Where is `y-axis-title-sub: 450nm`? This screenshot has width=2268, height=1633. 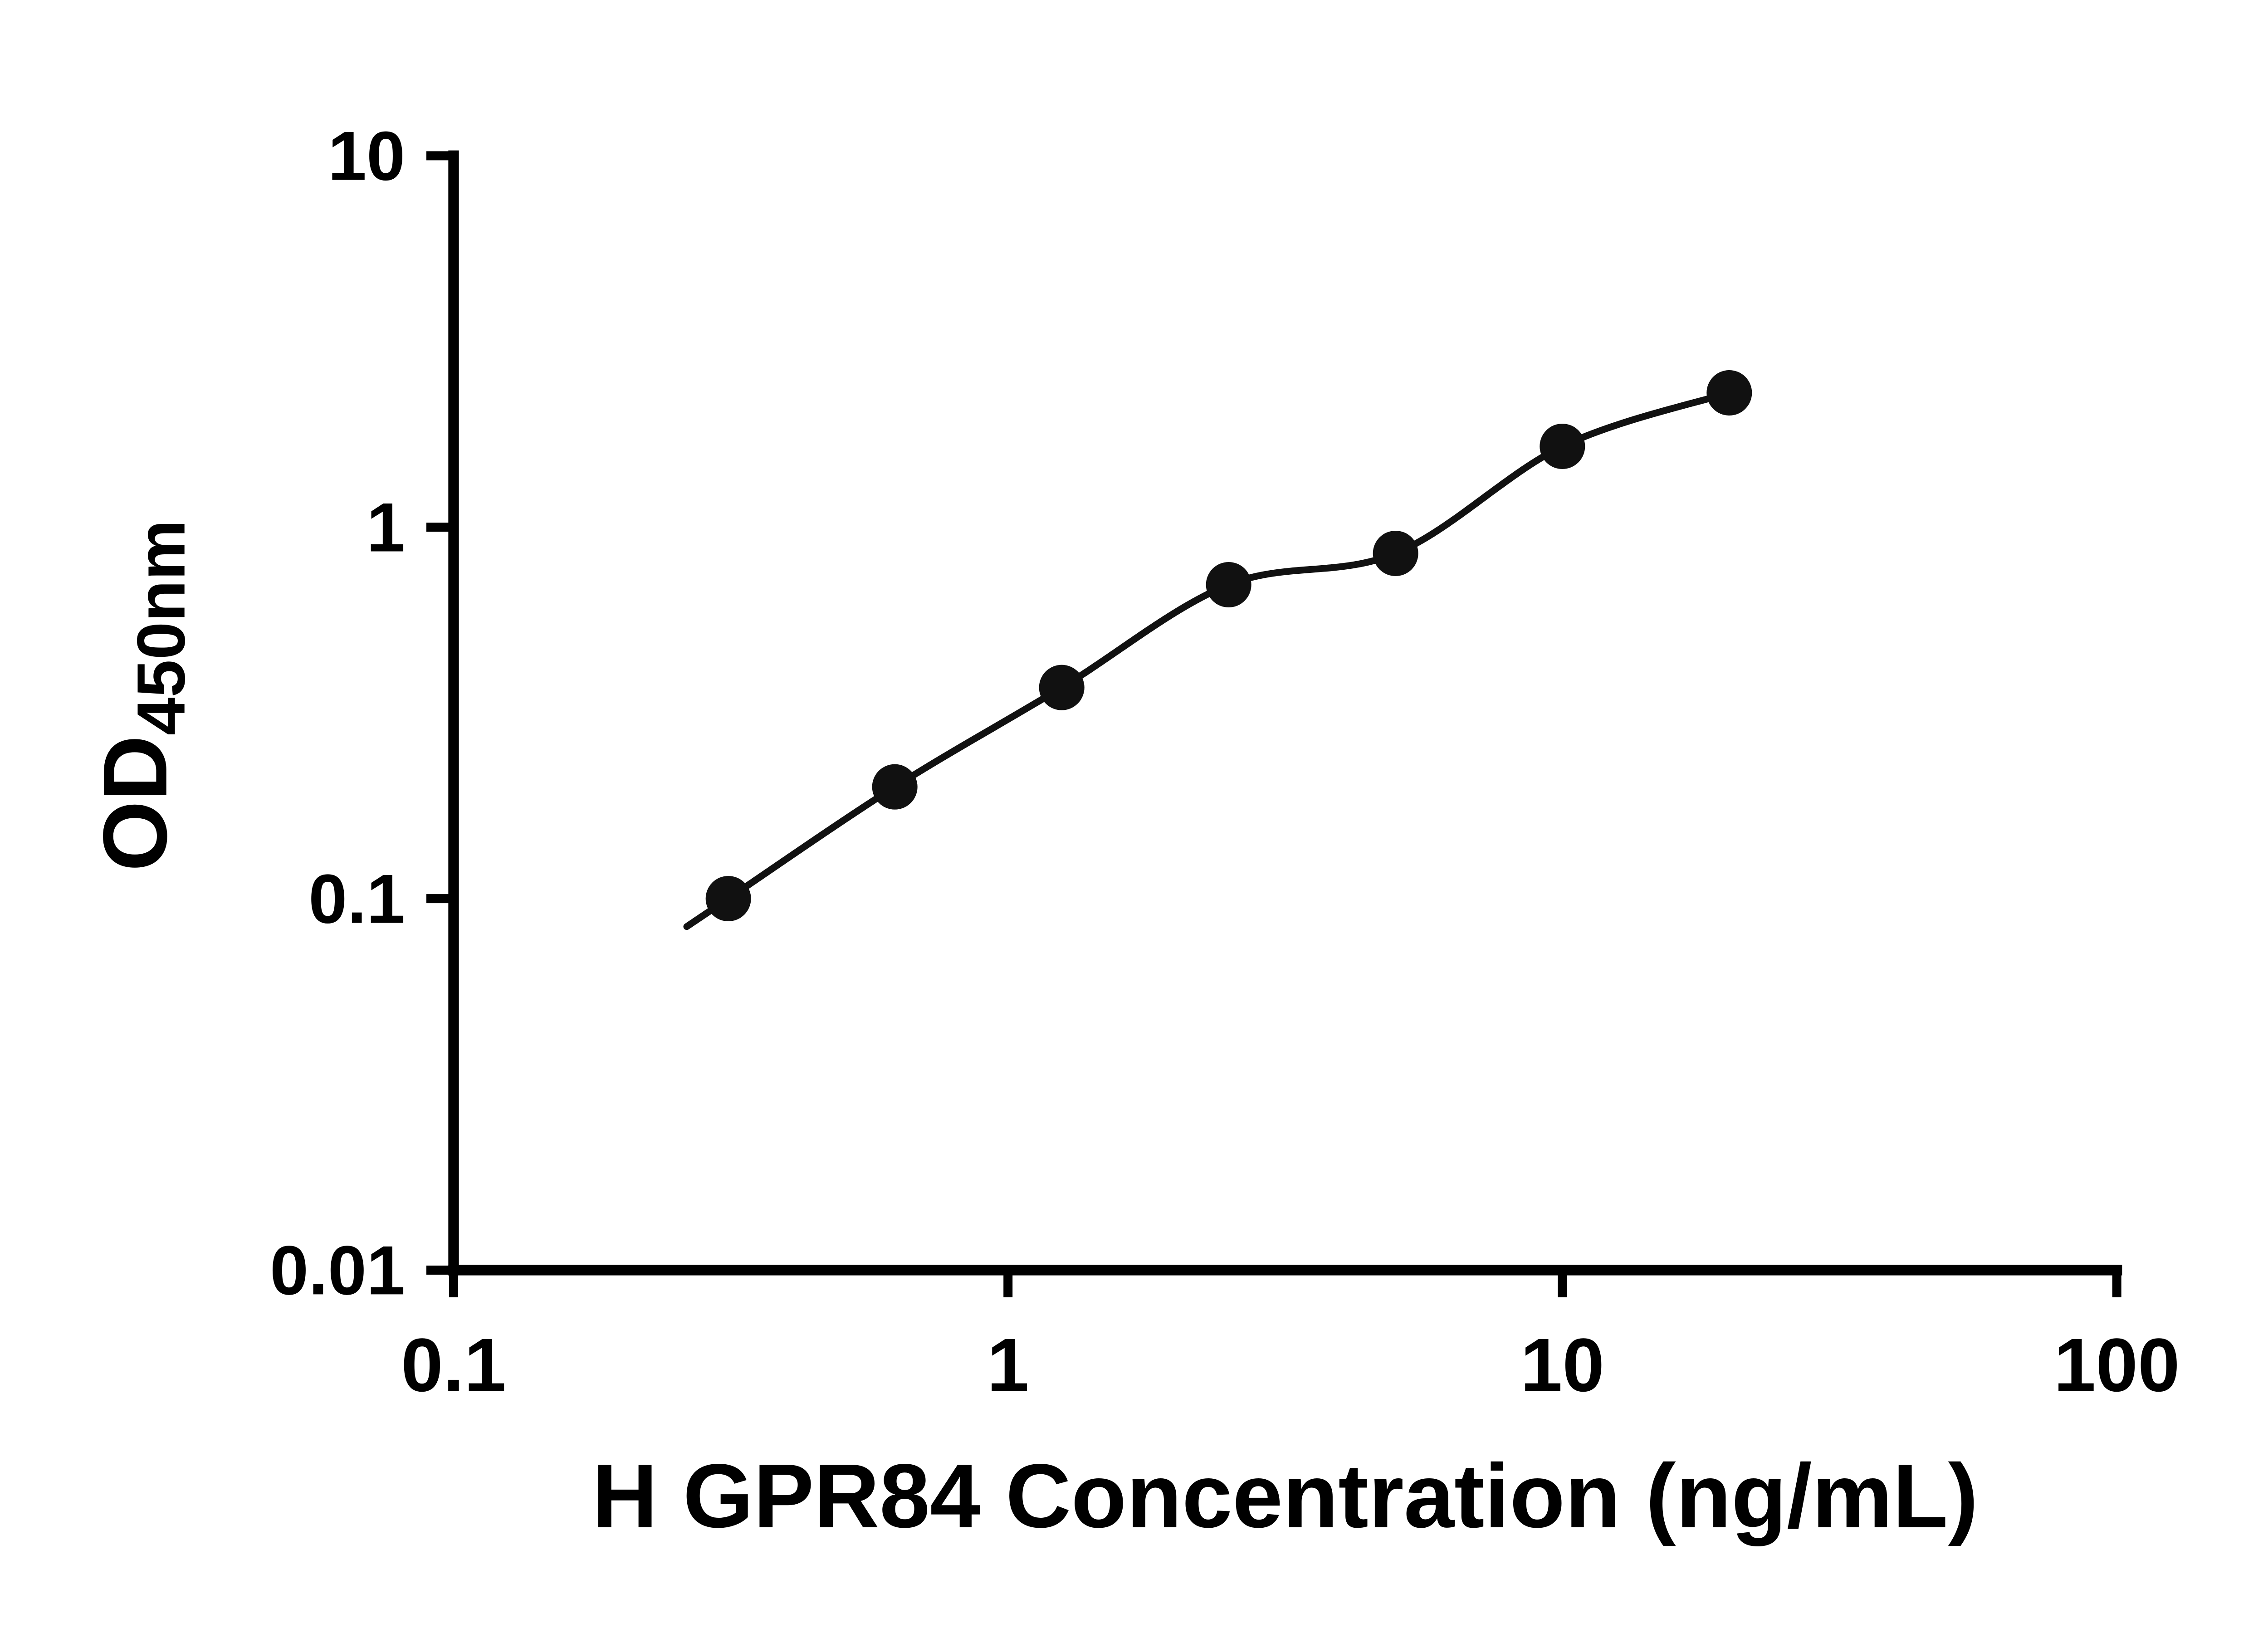
y-axis-title-sub: 450nm is located at coordinates (161, 627).